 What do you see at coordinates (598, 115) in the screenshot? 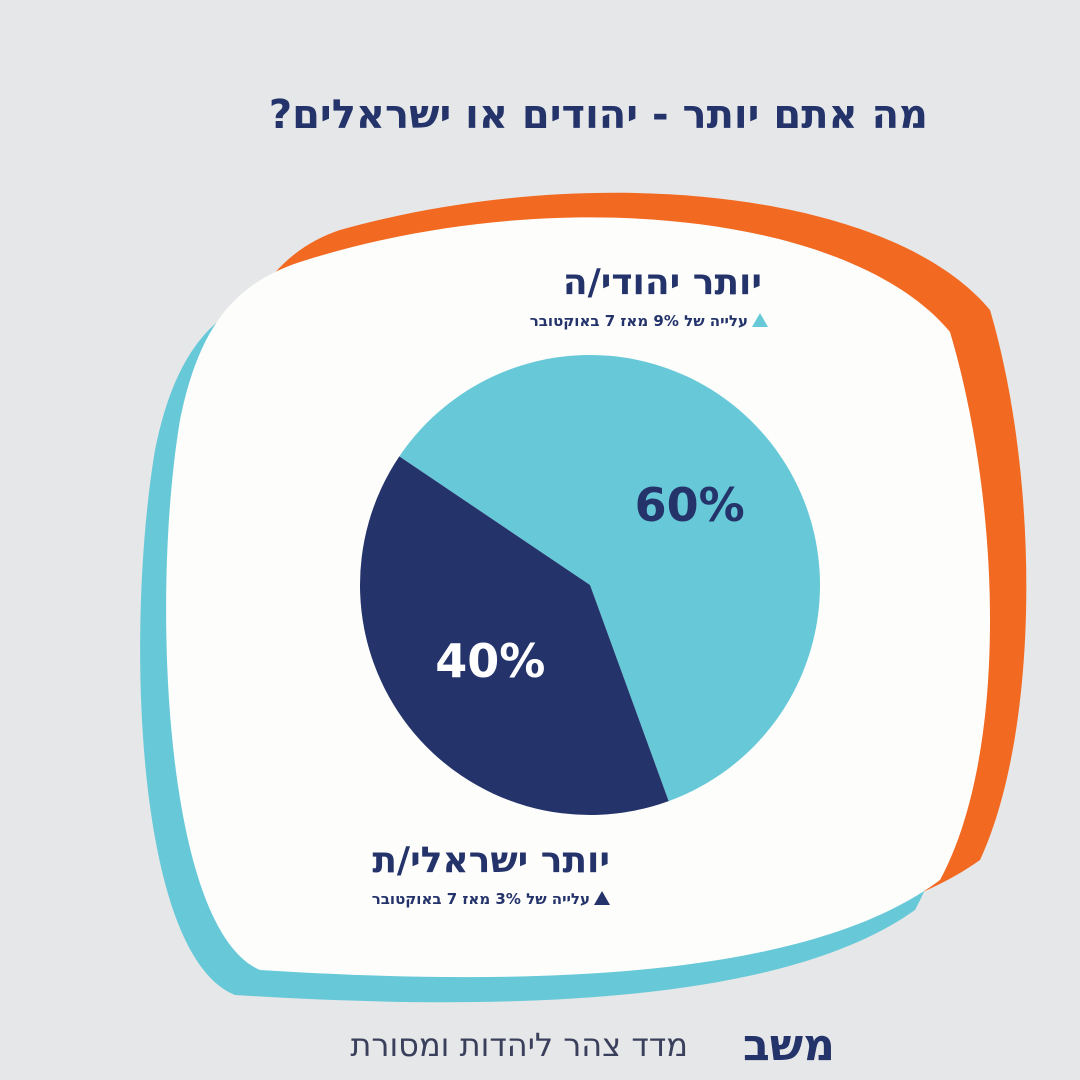
I see `chart-title: מה אתם יותר - יהודים או ישראלים?` at bounding box center [598, 115].